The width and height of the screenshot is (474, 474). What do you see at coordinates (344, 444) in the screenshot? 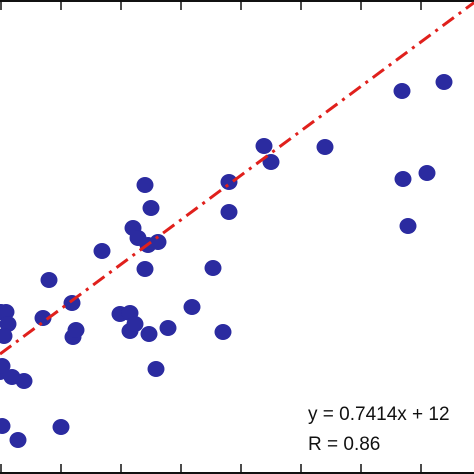
I see `r-value-label: R = 0.86` at bounding box center [344, 444].